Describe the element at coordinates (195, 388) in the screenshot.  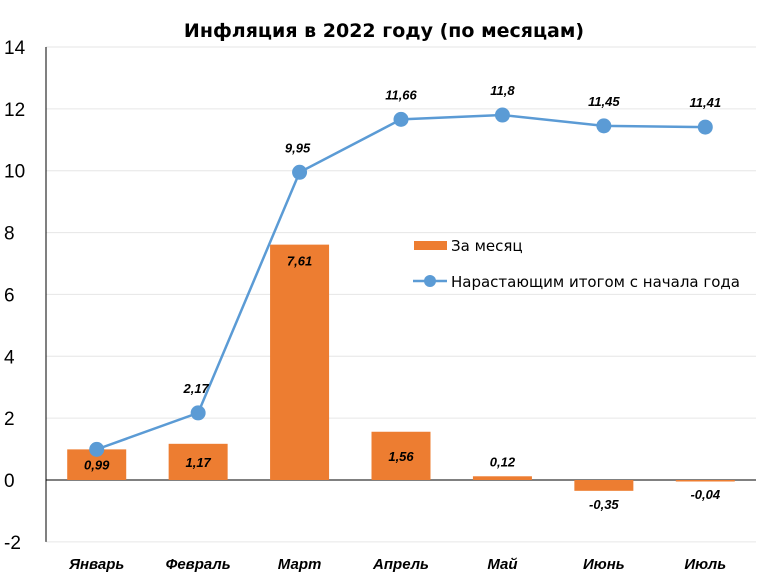
I see `line-data-label: 2,17` at that location.